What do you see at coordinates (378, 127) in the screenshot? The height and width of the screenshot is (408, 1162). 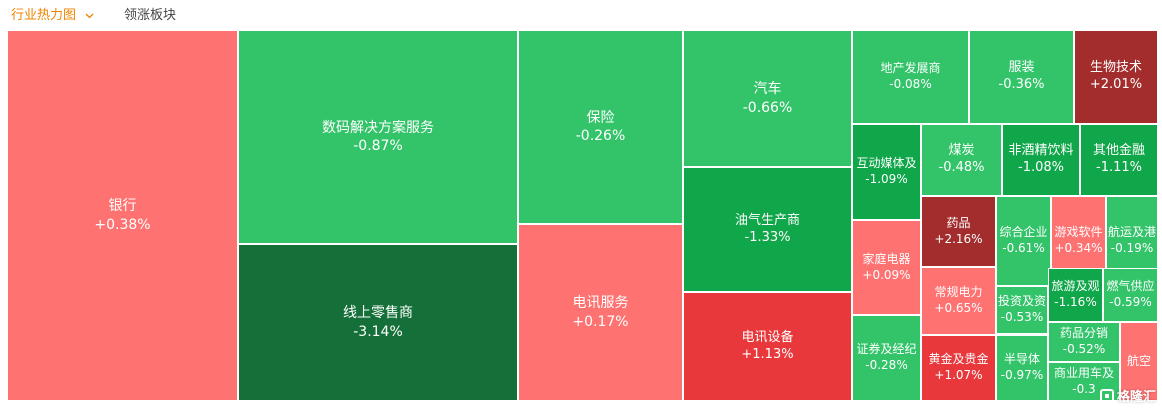 I see `sector-name: 数码解决方案服务` at bounding box center [378, 127].